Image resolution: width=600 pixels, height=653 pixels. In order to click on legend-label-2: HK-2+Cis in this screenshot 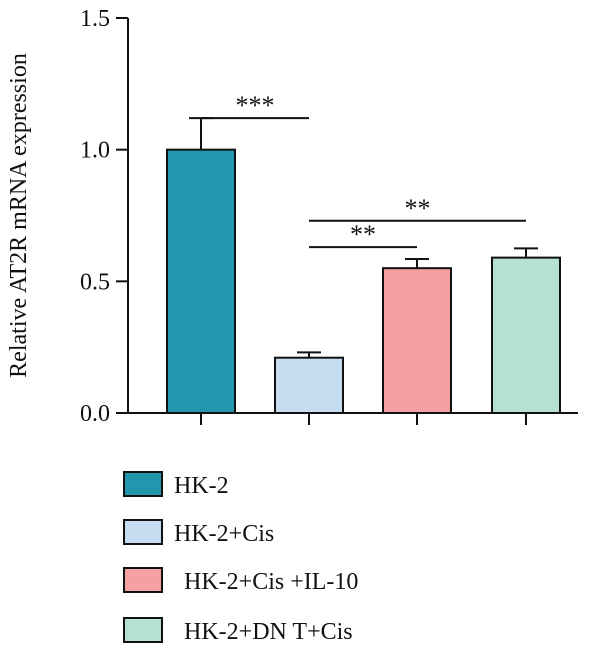, I will do `click(224, 534)`.